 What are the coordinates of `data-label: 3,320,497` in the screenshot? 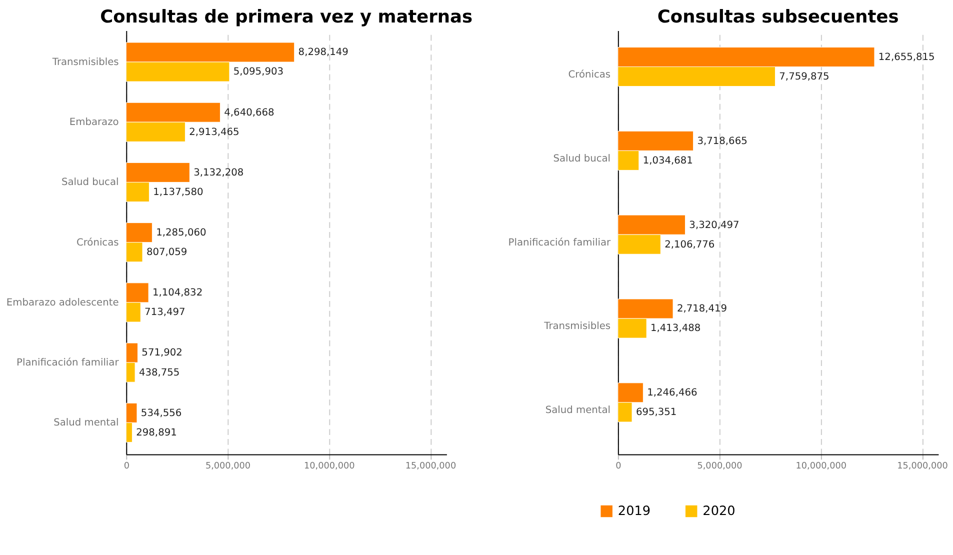 It's located at (714, 225).